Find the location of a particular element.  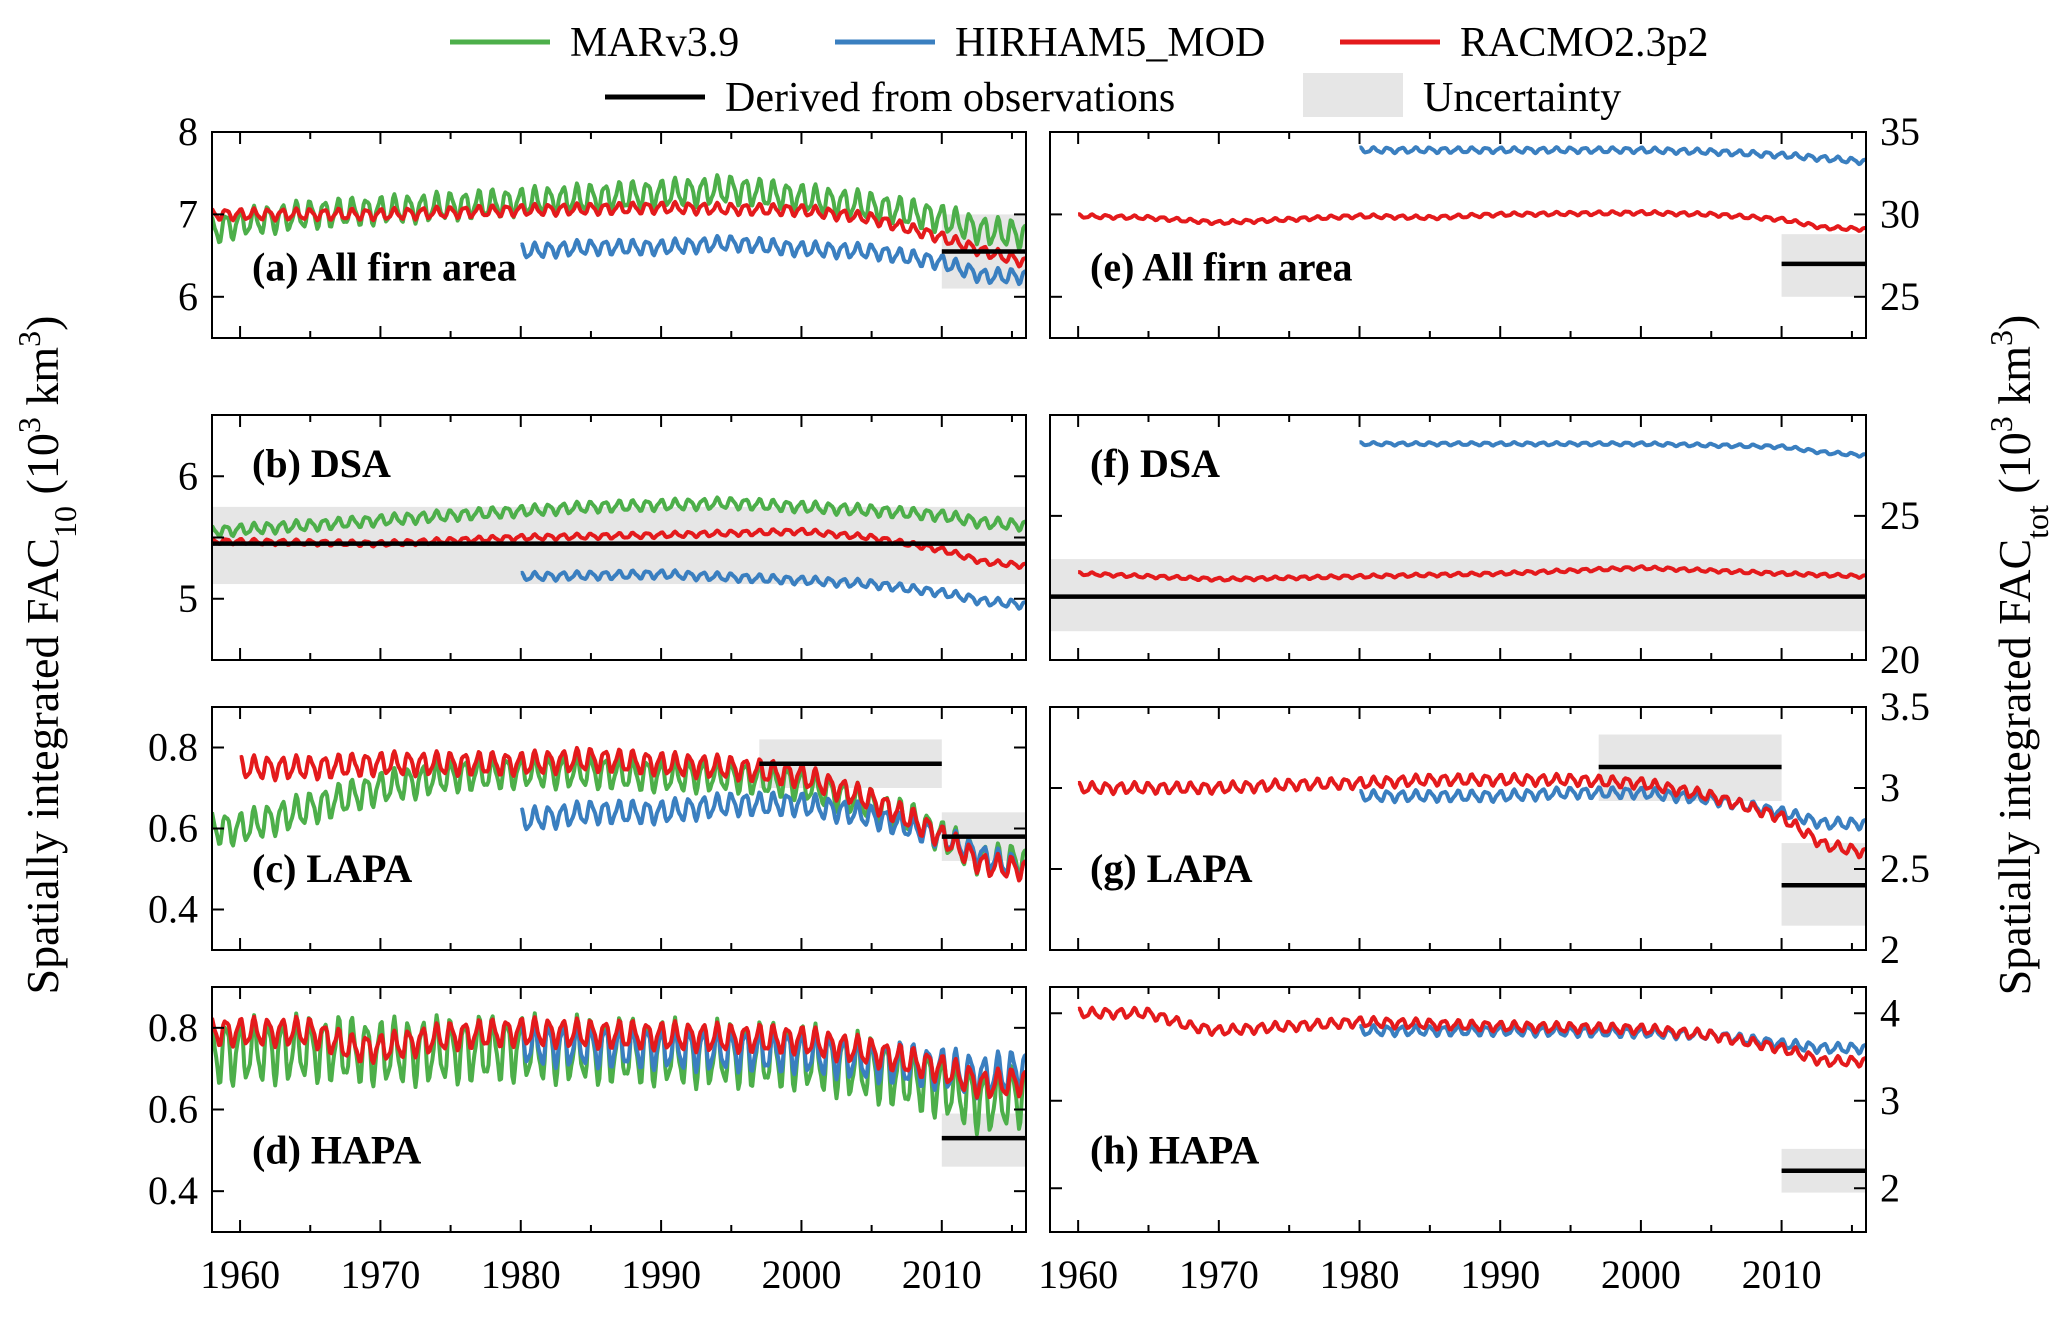

panel-label-g: (g) LAPA is located at coordinates (1171, 868).